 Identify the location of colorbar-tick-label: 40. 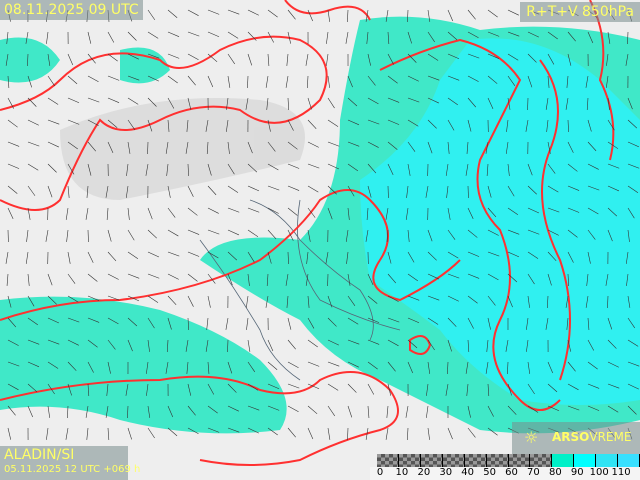
(468, 472).